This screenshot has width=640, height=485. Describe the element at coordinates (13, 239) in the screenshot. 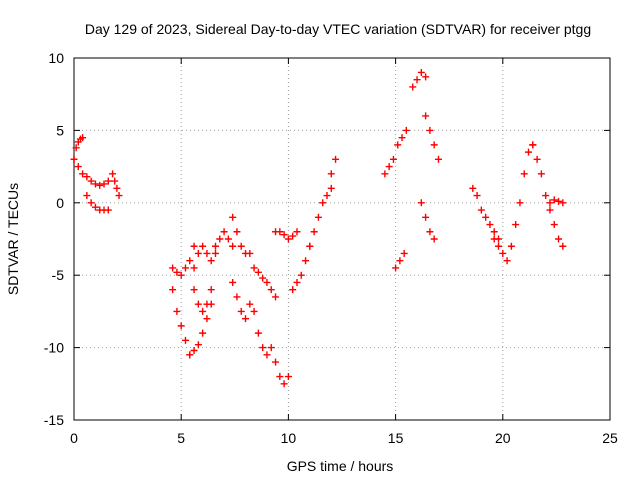

I see `y-axis-label: SDTVAR / TECUs` at that location.